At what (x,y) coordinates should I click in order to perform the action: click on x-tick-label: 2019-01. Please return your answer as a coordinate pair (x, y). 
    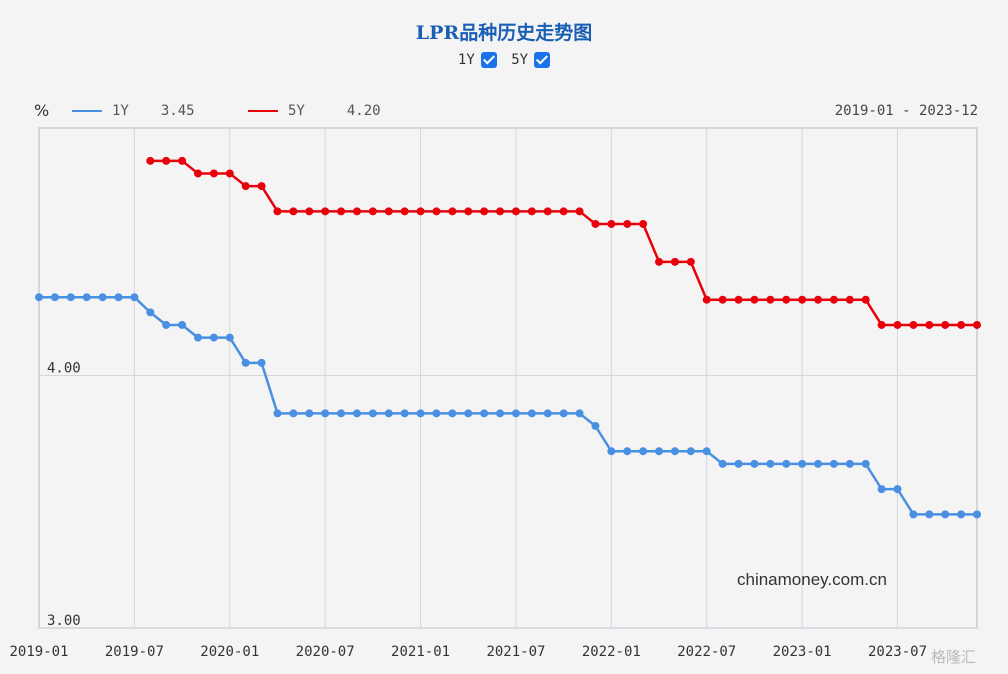
    Looking at the image, I should click on (38, 652).